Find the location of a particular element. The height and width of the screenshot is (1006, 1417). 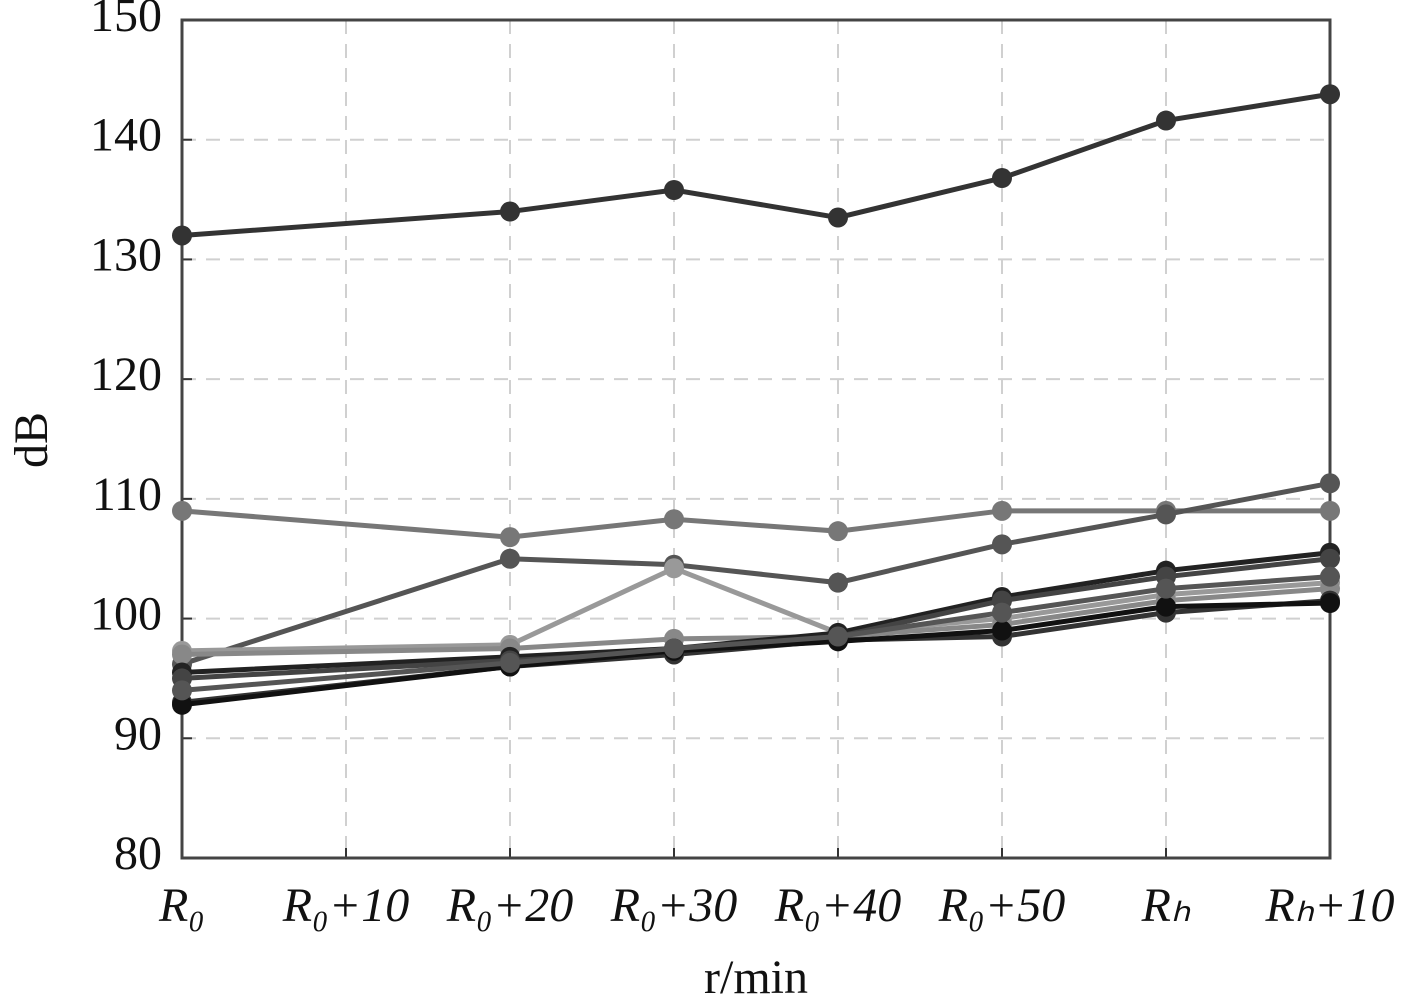

y-tick-label: 140 is located at coordinates (126, 135).